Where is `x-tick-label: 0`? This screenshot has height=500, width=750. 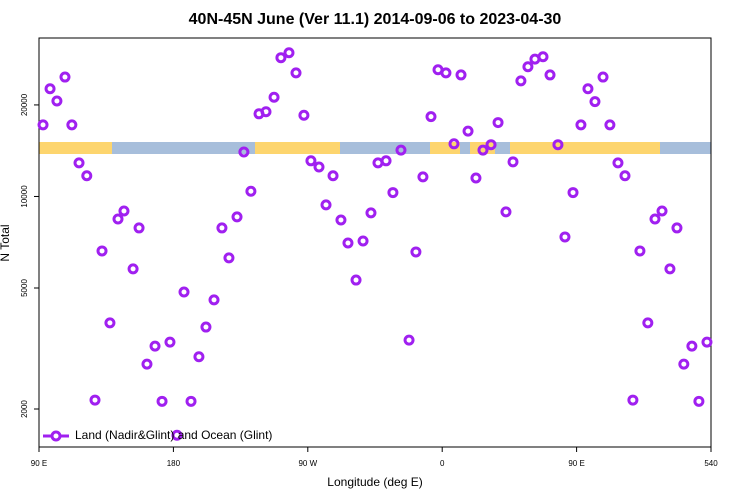
x-tick-label: 0 is located at coordinates (442, 463).